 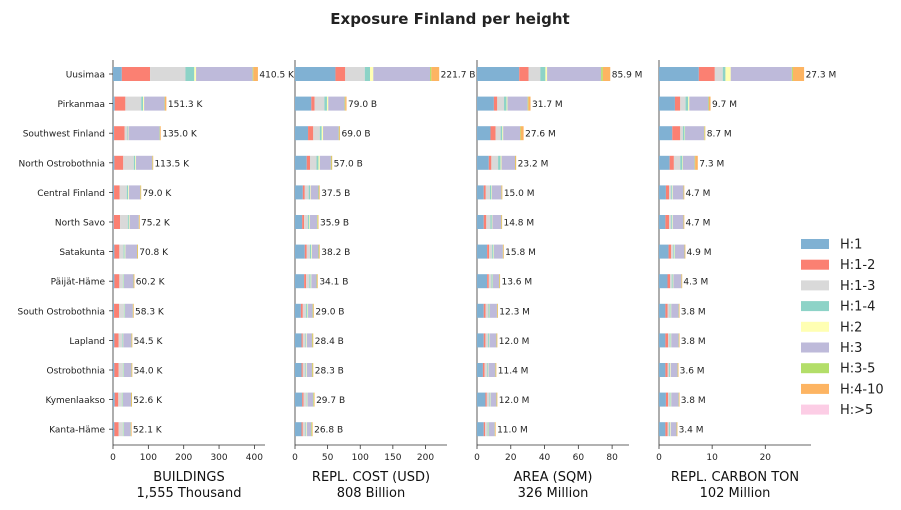 What do you see at coordinates (856, 410) in the screenshot?
I see `legend-label: H:>5` at bounding box center [856, 410].